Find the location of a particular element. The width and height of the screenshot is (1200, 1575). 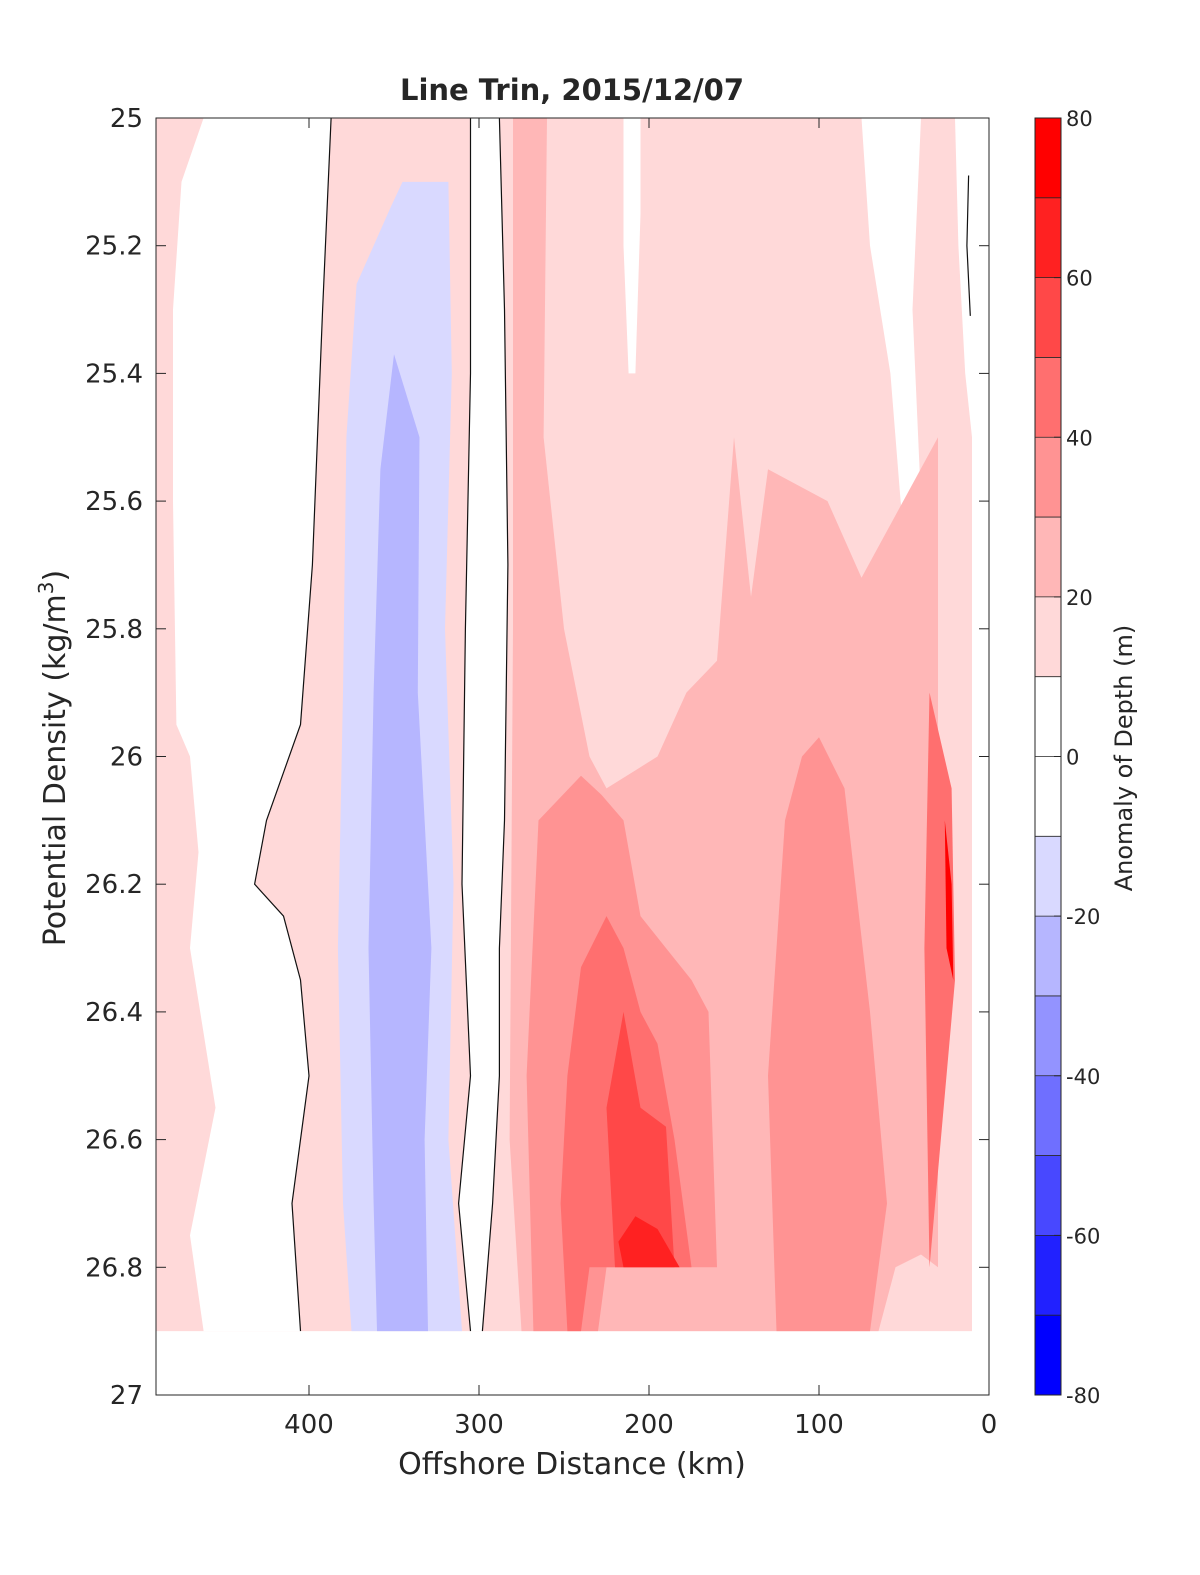

x-axis-label: Offshore Distance (km) is located at coordinates (572, 1464).